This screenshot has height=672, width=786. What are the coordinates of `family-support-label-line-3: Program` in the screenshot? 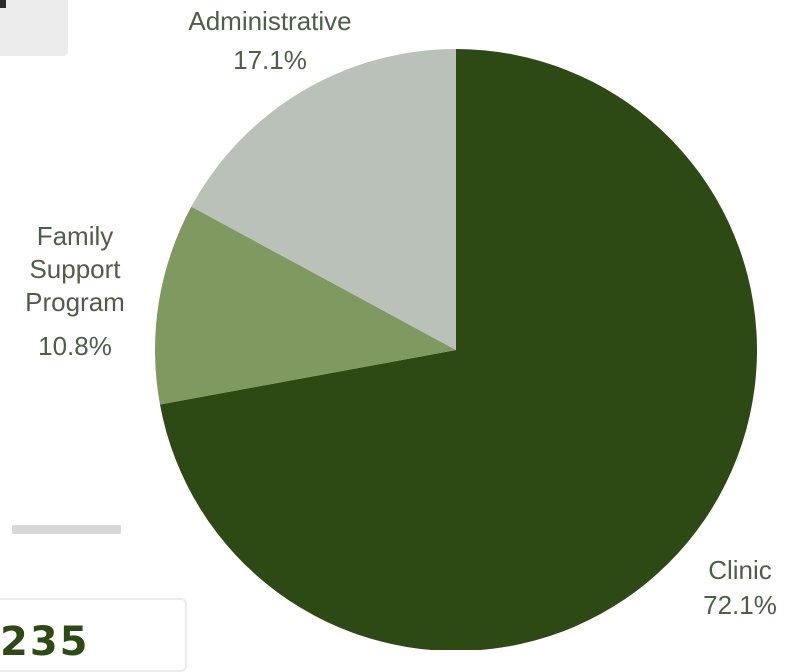 It's located at (75, 302).